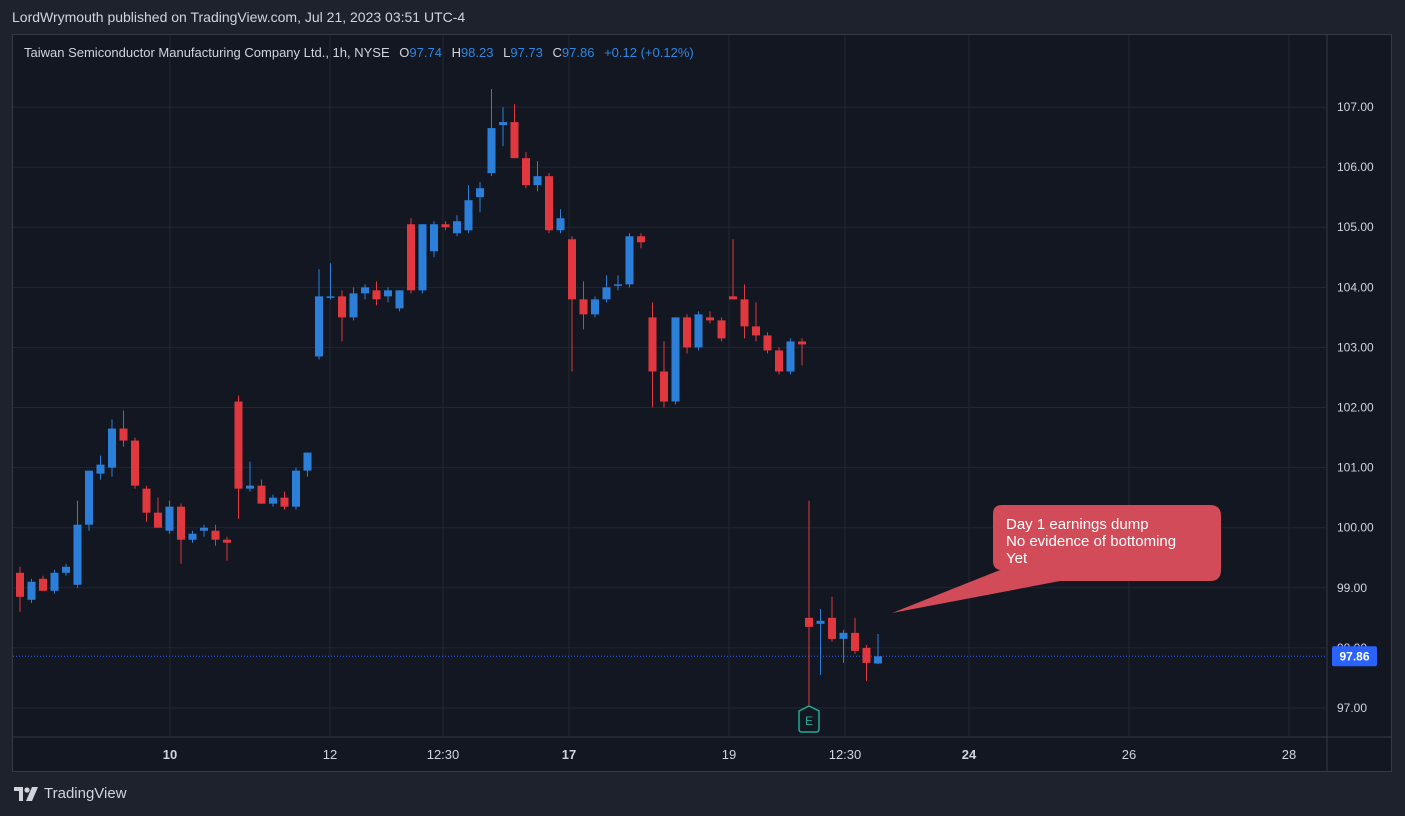 The height and width of the screenshot is (816, 1405). I want to click on earnings-icon, so click(809, 719).